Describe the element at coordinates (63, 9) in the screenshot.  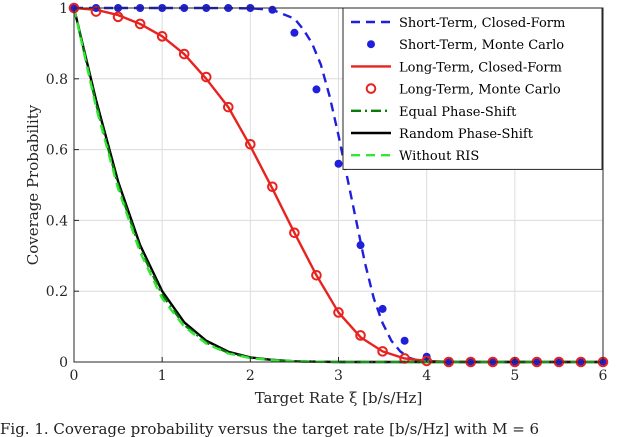
I see `y-tick-label: 1` at that location.